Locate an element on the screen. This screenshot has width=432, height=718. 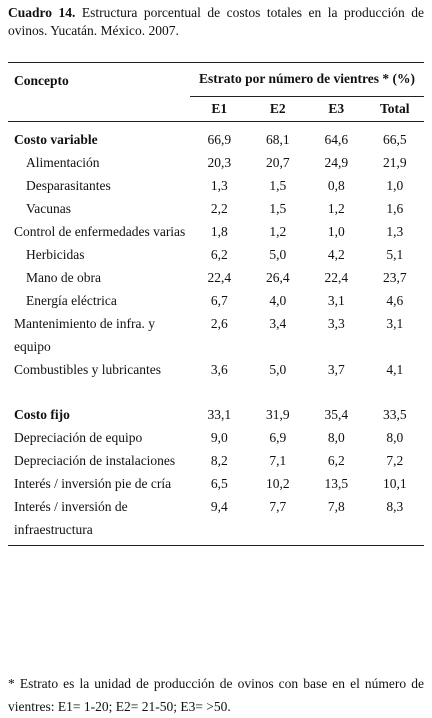
row: Energía eléctrica 6,7 4,0 3,1 4,6 is located at coordinates (216, 300).